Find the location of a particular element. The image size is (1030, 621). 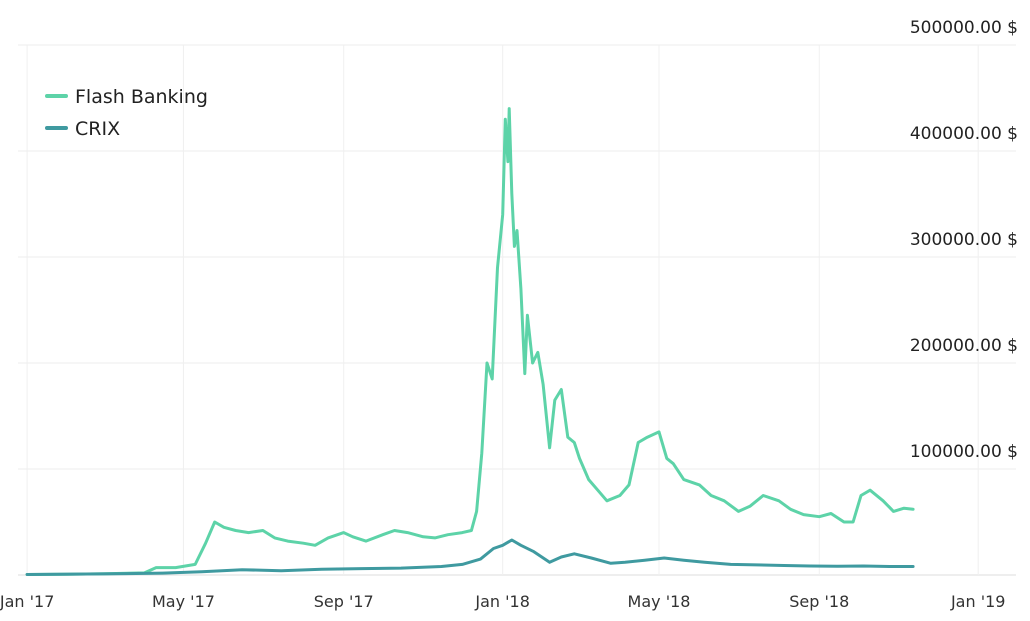

legend-item-crix: CRIX is located at coordinates (82, 129).